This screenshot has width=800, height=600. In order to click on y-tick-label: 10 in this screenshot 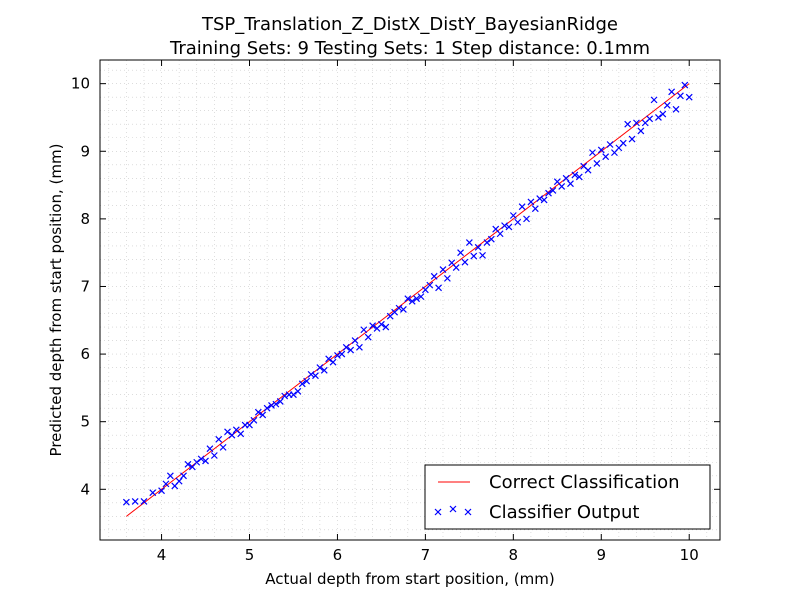, I will do `click(80, 84)`.